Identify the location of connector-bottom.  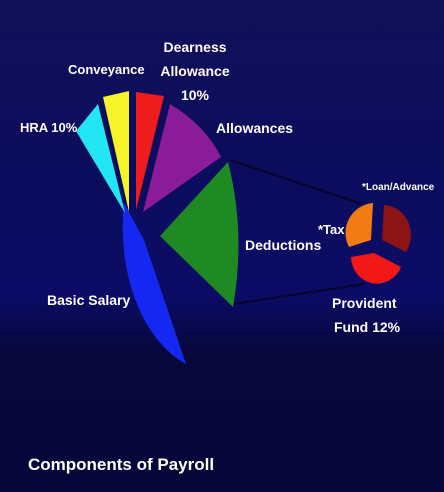
(299, 294).